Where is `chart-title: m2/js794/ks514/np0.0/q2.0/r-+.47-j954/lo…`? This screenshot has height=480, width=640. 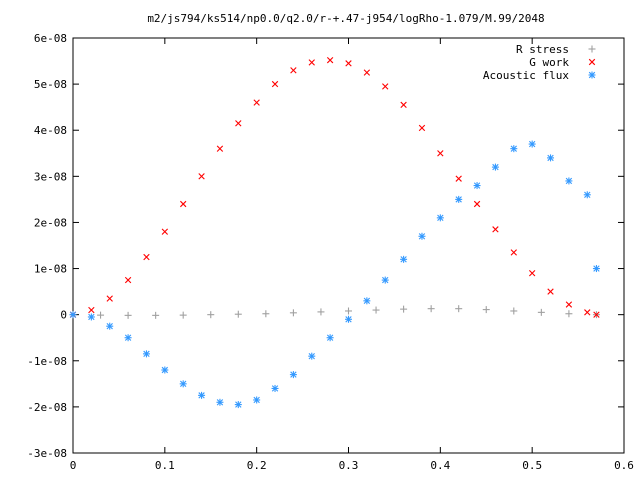 chart-title: m2/js794/ks514/np0.0/q2.0/r-+.47-j954/lo… is located at coordinates (345, 18).